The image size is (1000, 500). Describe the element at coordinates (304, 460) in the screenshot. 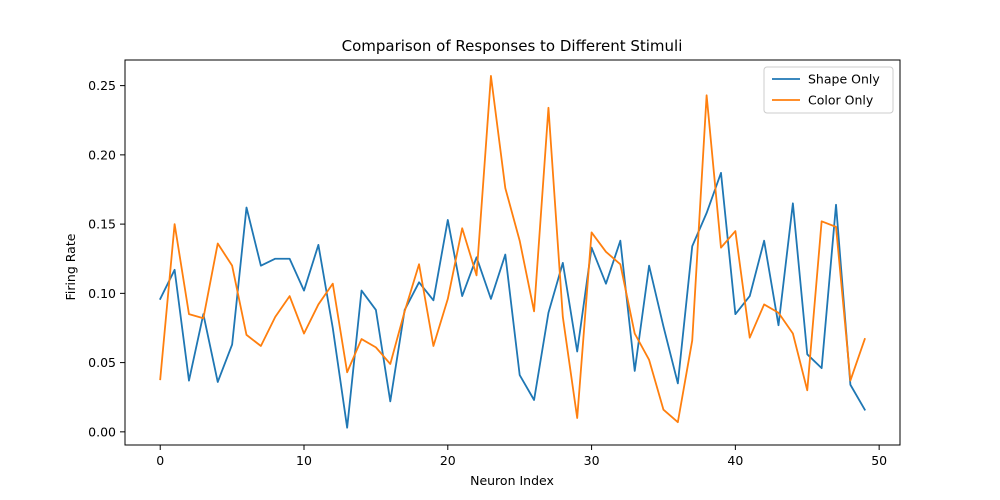

I see `x-tick-label: 10` at that location.